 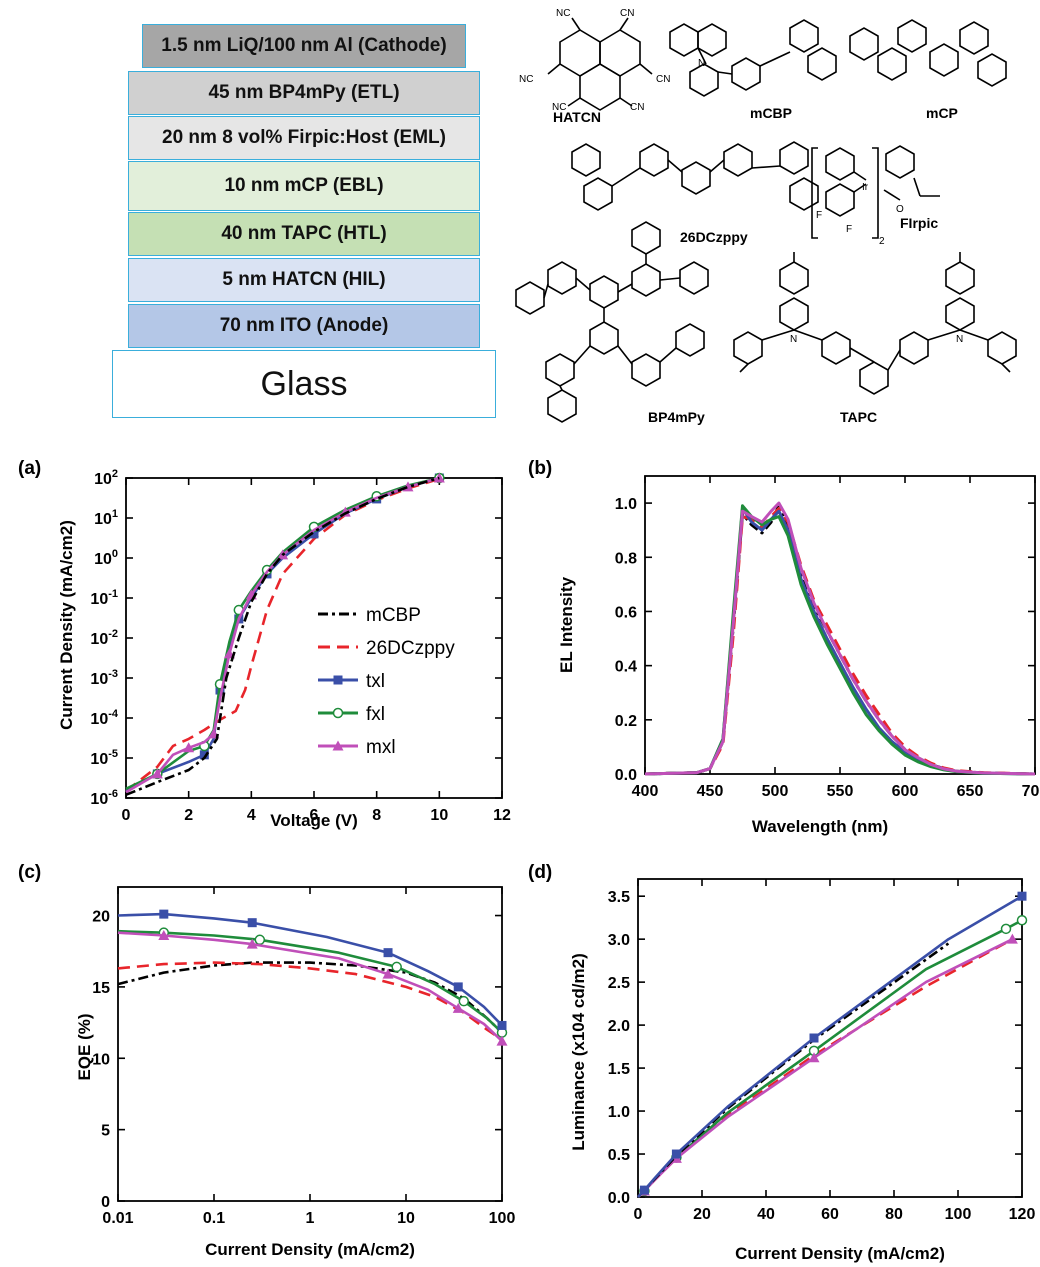 What do you see at coordinates (104, 678) in the screenshot?
I see `y-tick-label: 10⁻³` at bounding box center [104, 678].